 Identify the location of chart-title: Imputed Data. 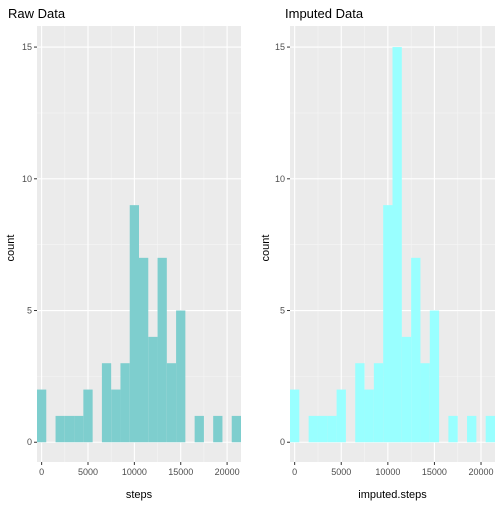
(324, 13).